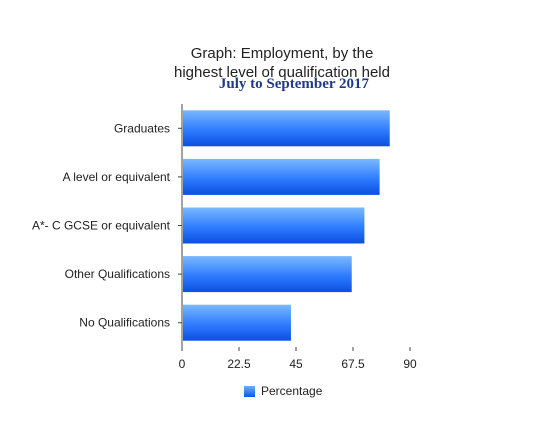 This screenshot has height=421, width=556. What do you see at coordinates (294, 84) in the screenshot?
I see `chart-subtitle: July to September 2017` at bounding box center [294, 84].